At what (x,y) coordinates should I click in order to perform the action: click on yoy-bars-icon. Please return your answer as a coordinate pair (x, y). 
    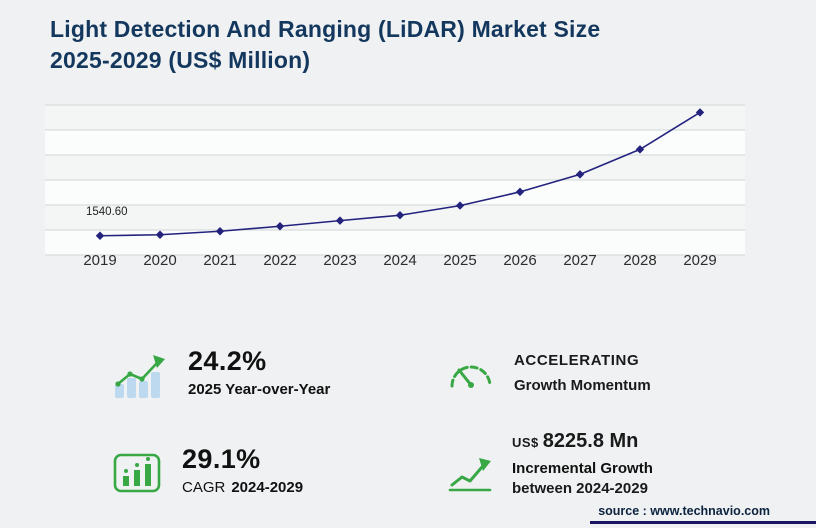
    Looking at the image, I should click on (140, 378).